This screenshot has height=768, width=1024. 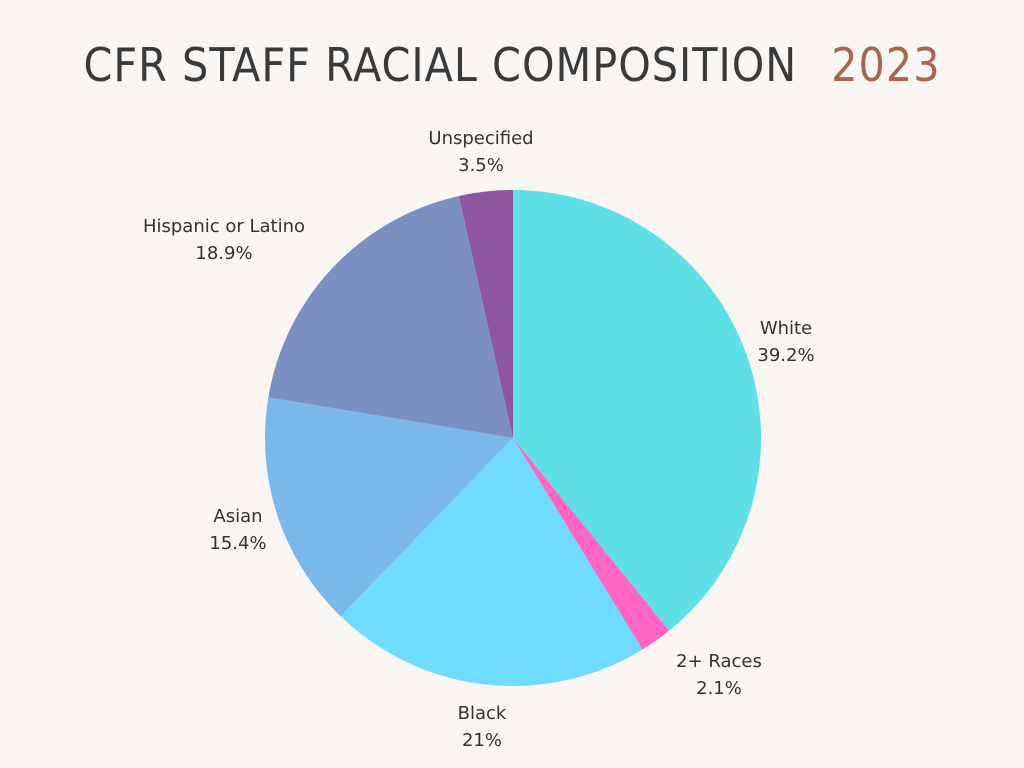 I want to click on slice-label: Unspecified, so click(x=480, y=138).